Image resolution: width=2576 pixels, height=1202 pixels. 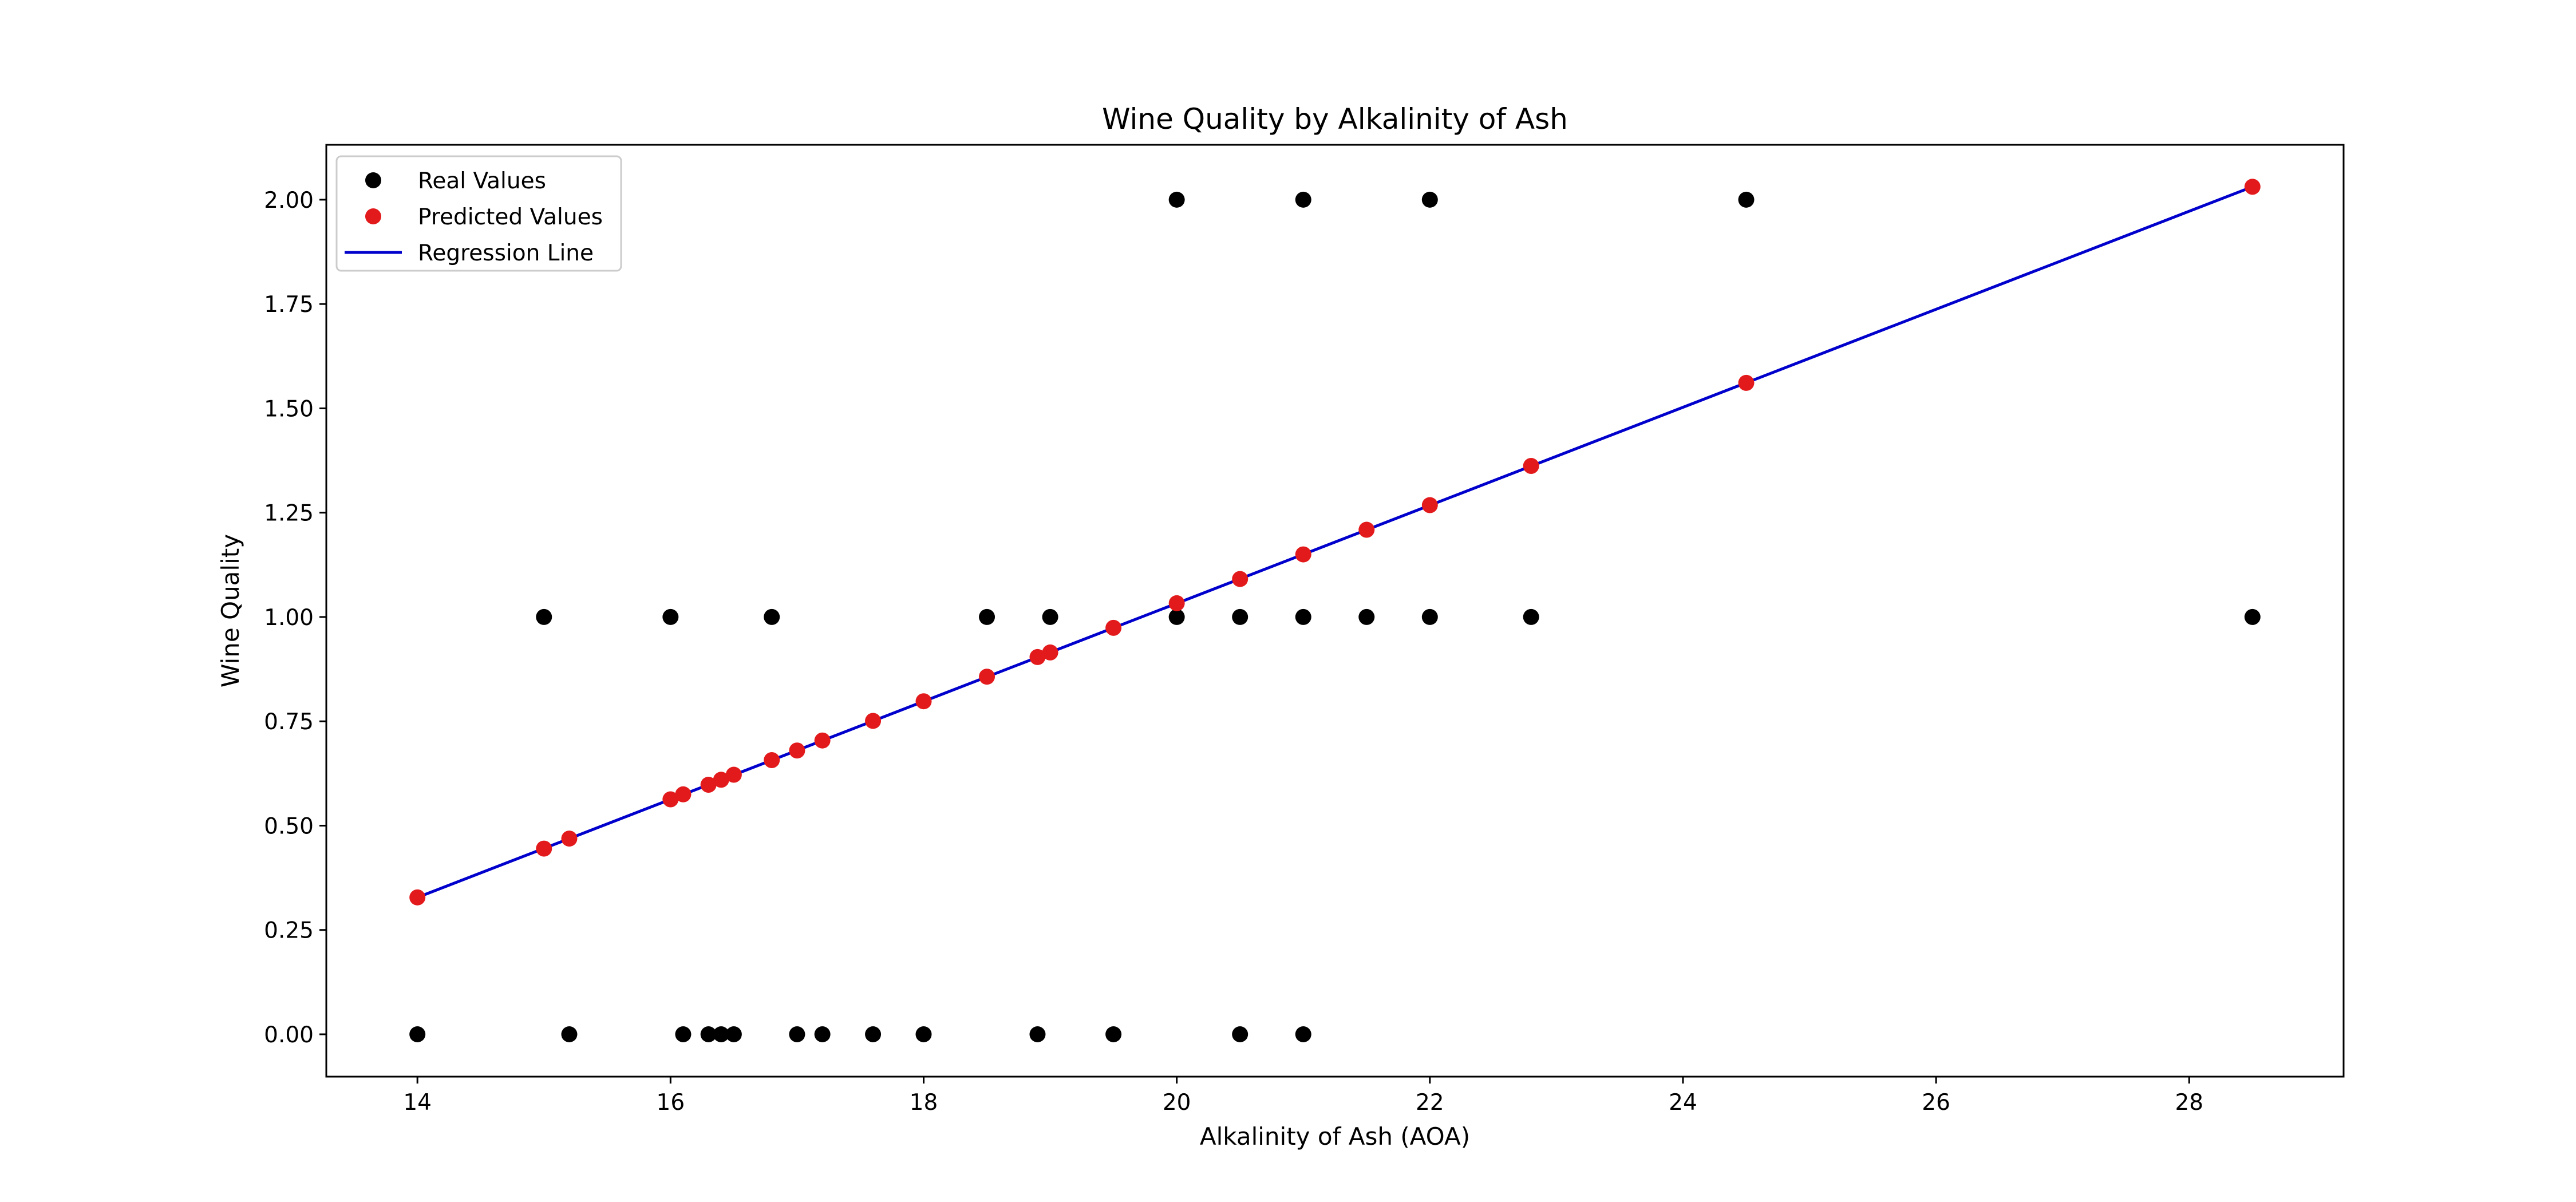 What do you see at coordinates (924, 1103) in the screenshot?
I see `x-tick-label: 18` at bounding box center [924, 1103].